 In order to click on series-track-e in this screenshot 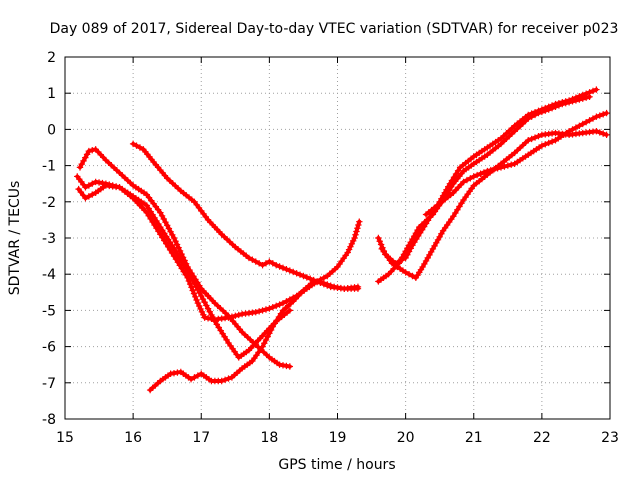, I will do `click(254, 336)`.